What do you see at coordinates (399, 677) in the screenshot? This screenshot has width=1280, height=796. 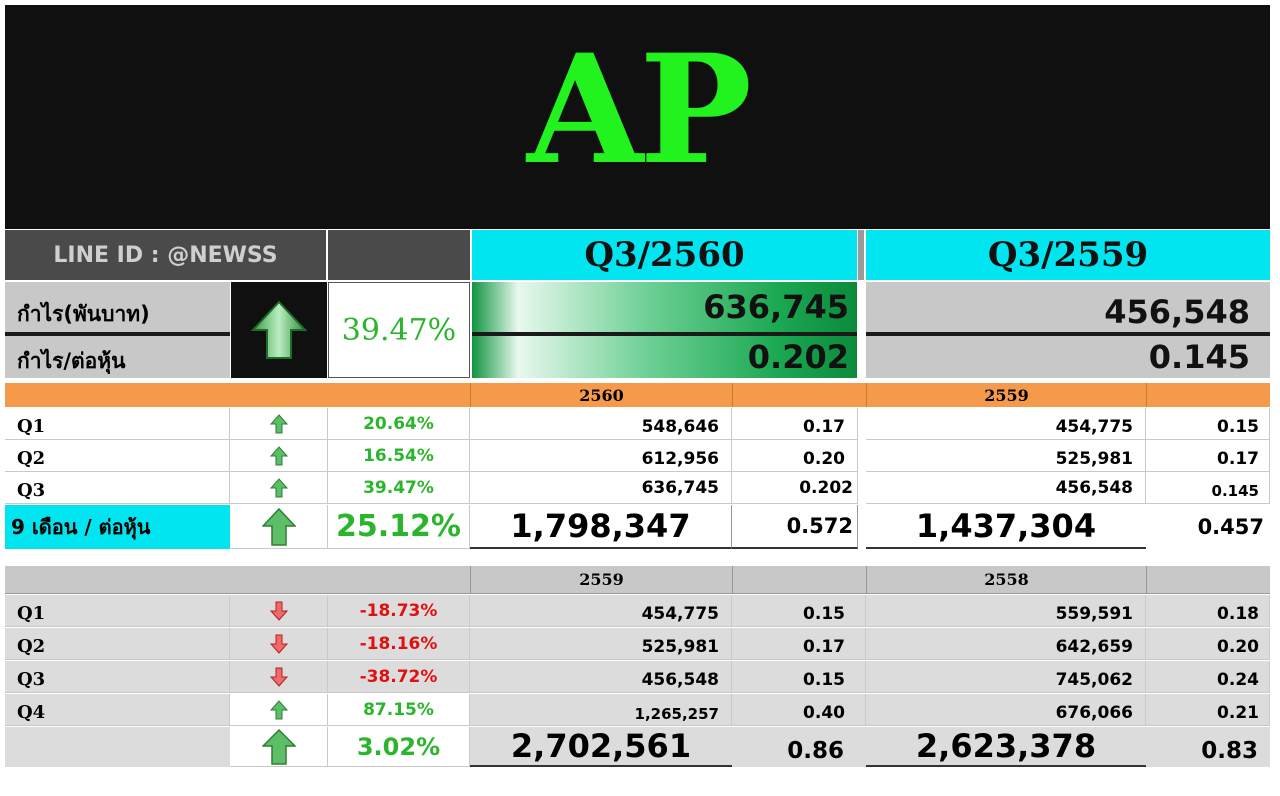 I see `table-row-change: -38.72%` at bounding box center [399, 677].